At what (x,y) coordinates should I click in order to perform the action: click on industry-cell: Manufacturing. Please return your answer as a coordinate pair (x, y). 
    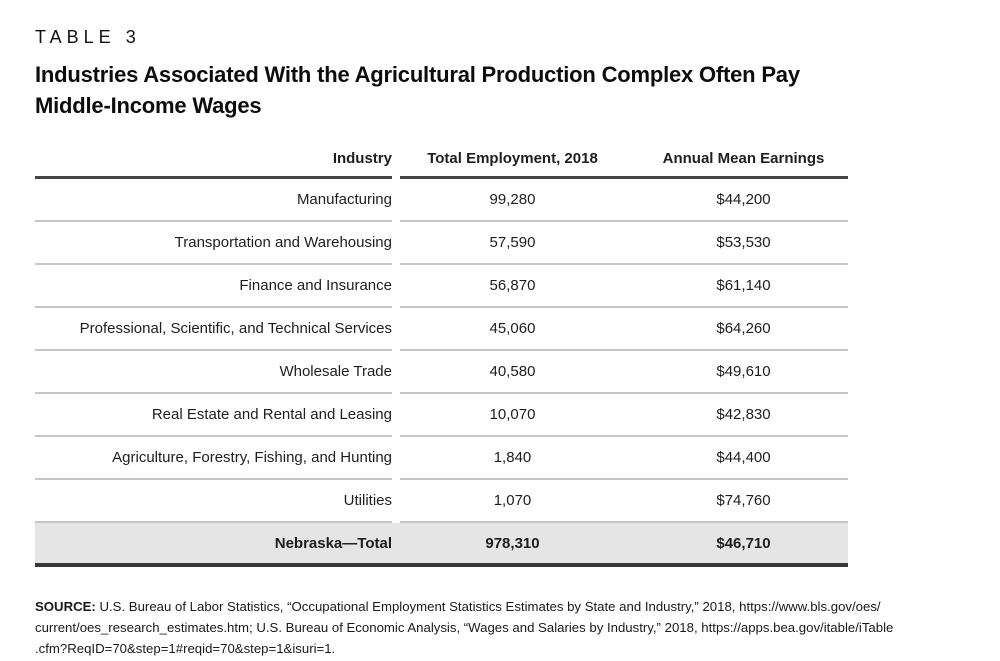
    Looking at the image, I should click on (213, 200).